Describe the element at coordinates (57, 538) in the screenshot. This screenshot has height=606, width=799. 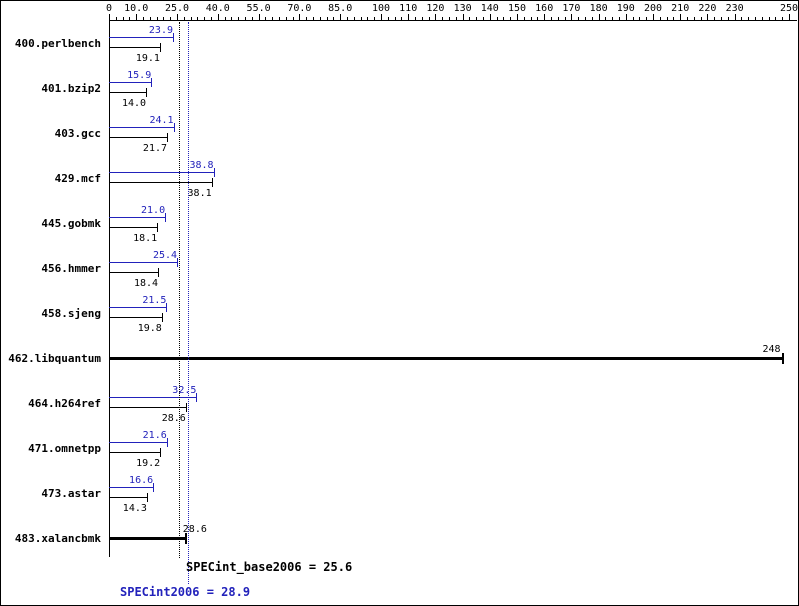
I see `benchmark-name: 483.xalancbmk` at that location.